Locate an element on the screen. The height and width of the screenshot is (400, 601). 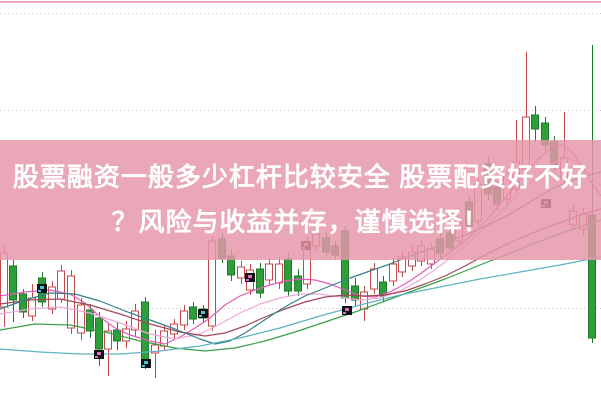
top-accent-line is located at coordinates (300, 2).